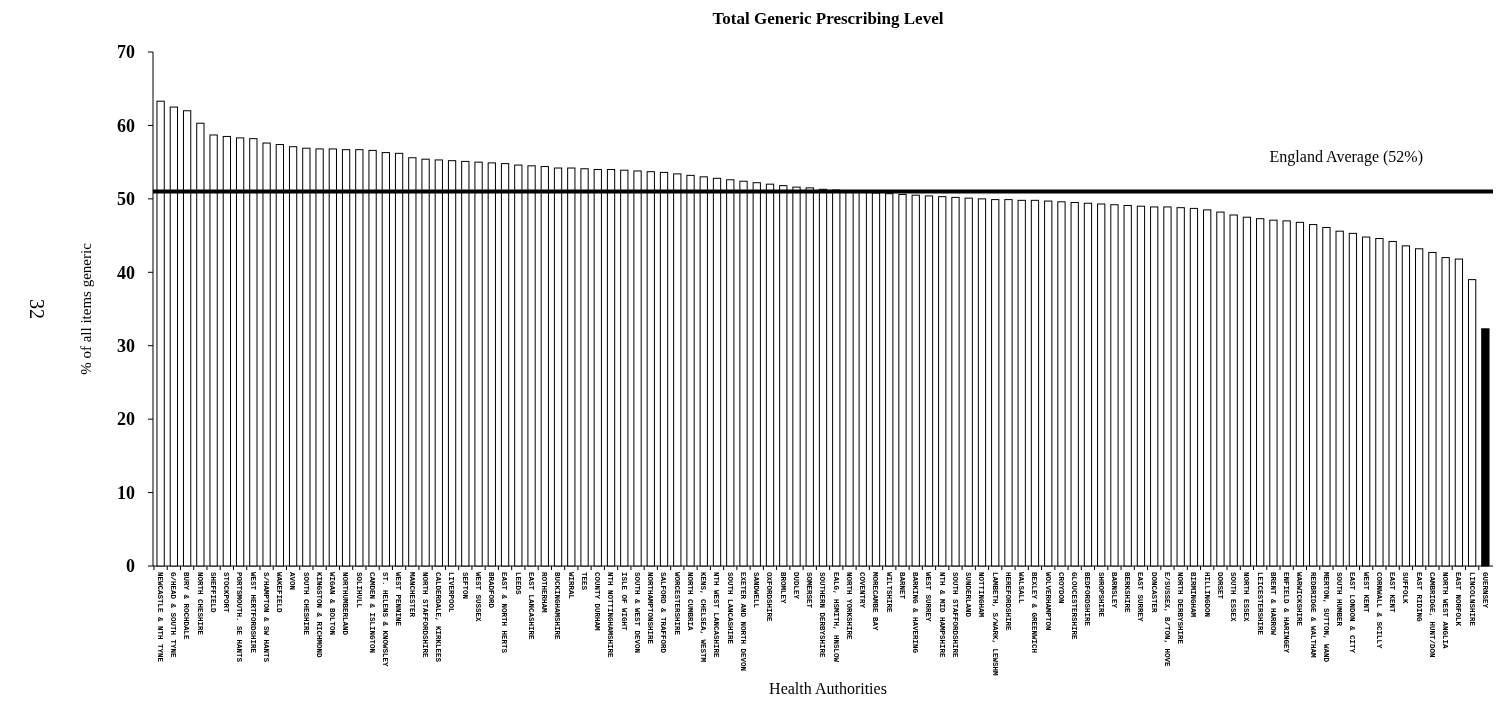  I want to click on y-tick-label: 30, so click(126, 346).